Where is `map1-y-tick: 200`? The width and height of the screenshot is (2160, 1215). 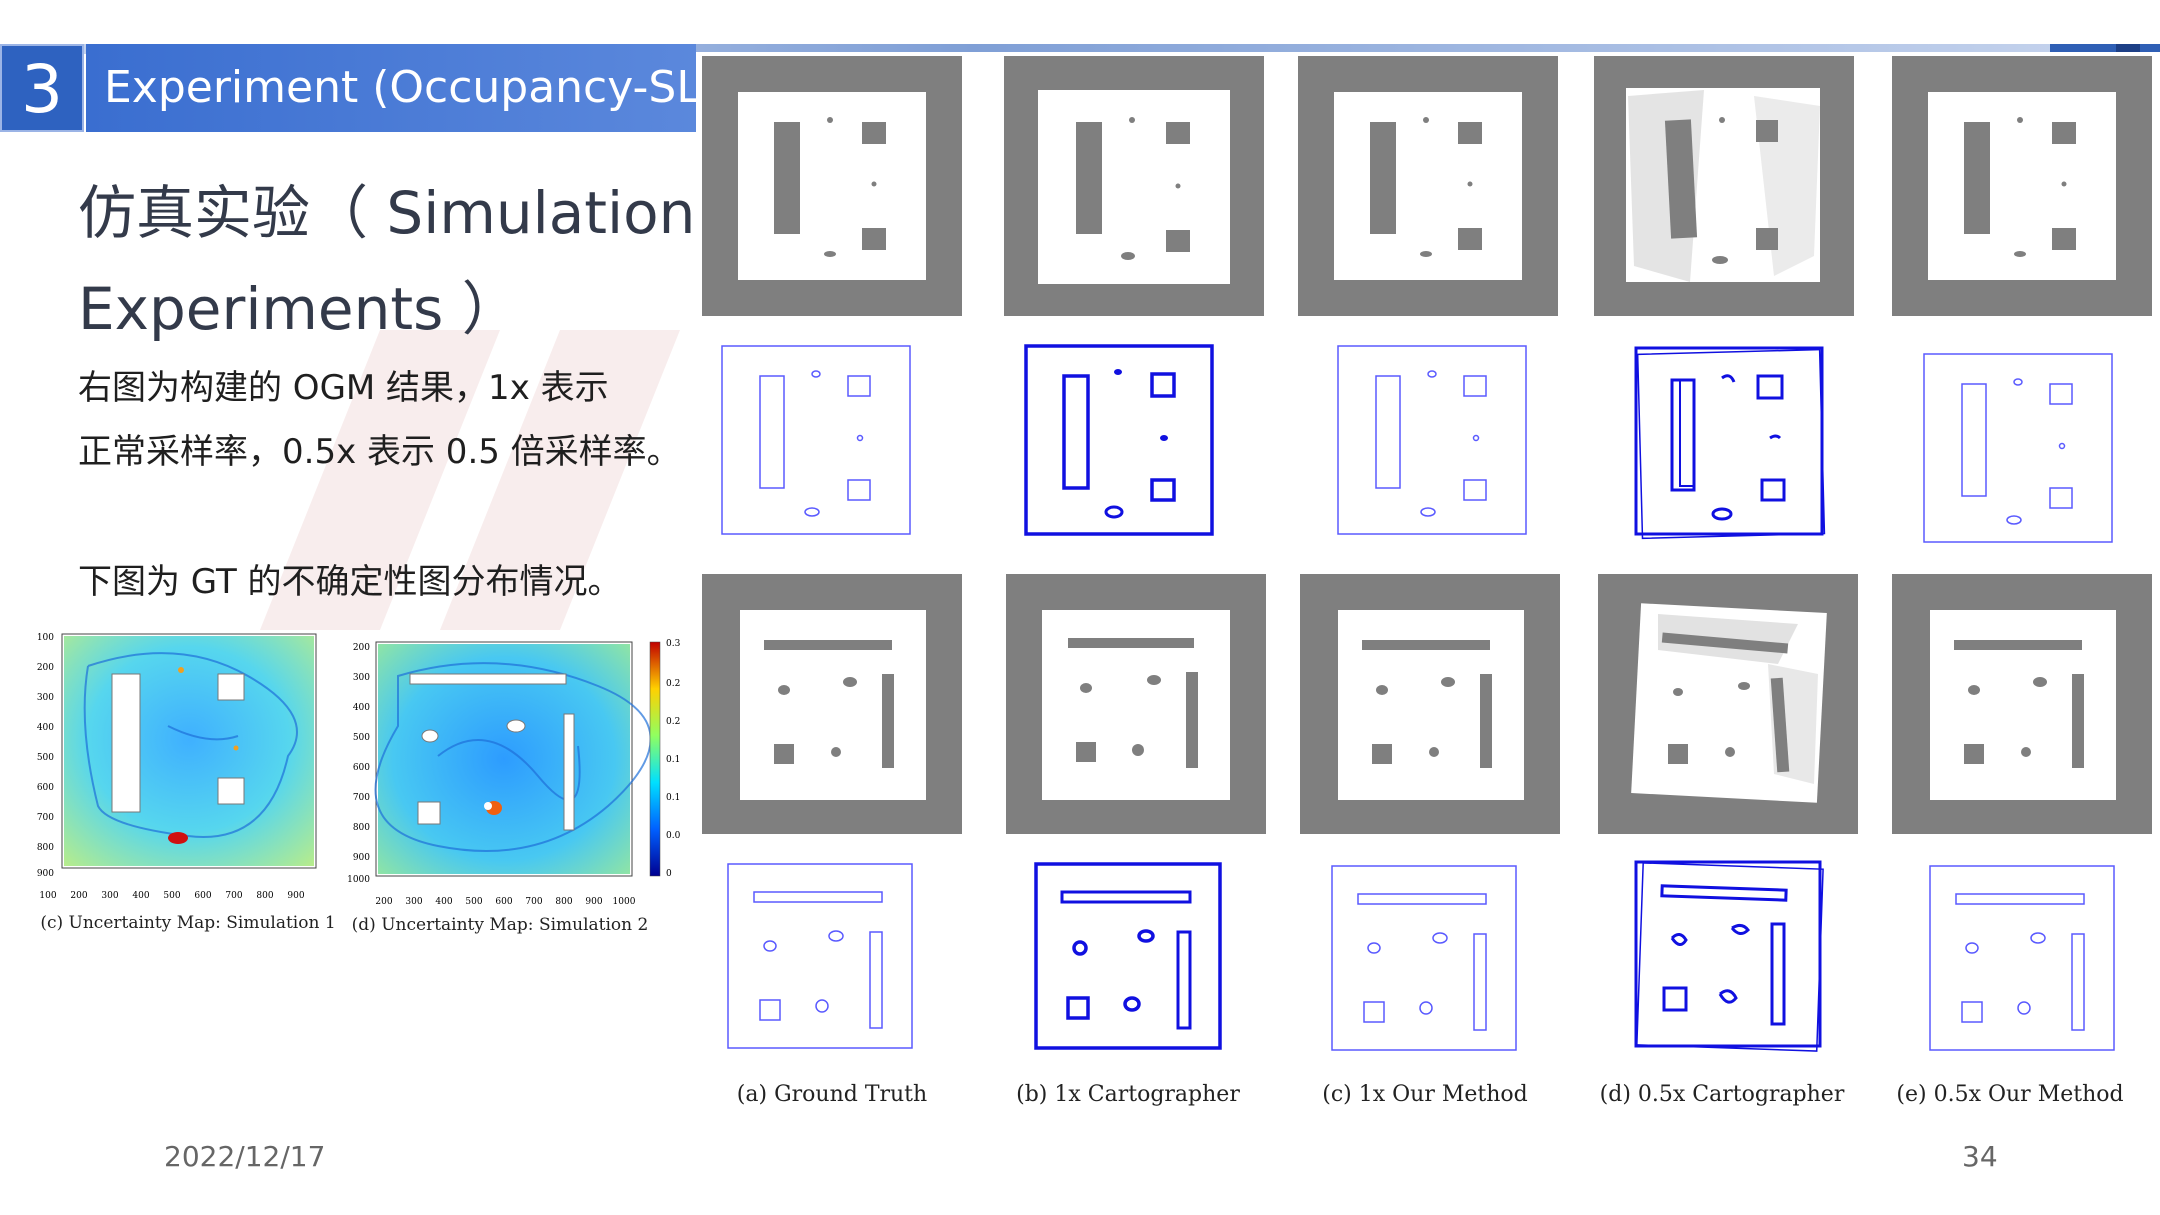 map1-y-tick: 200 is located at coordinates (45, 668).